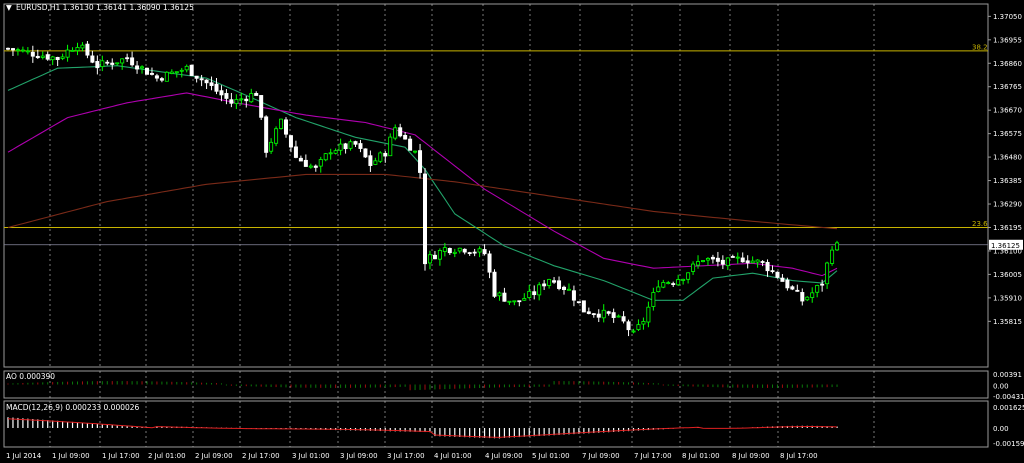  What do you see at coordinates (1007, 251) in the screenshot?
I see `y-tick-label: 1.36100` at bounding box center [1007, 251].